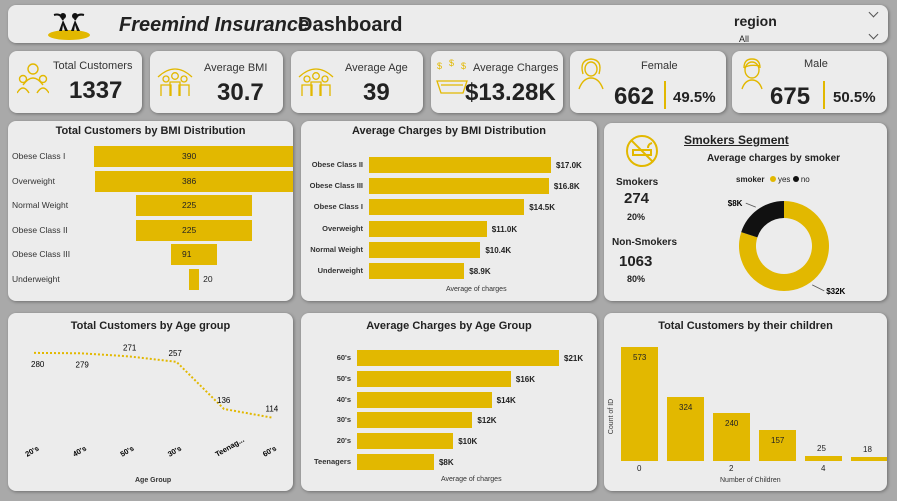 The image size is (897, 501). I want to click on kpi-value: 1337, so click(96, 90).